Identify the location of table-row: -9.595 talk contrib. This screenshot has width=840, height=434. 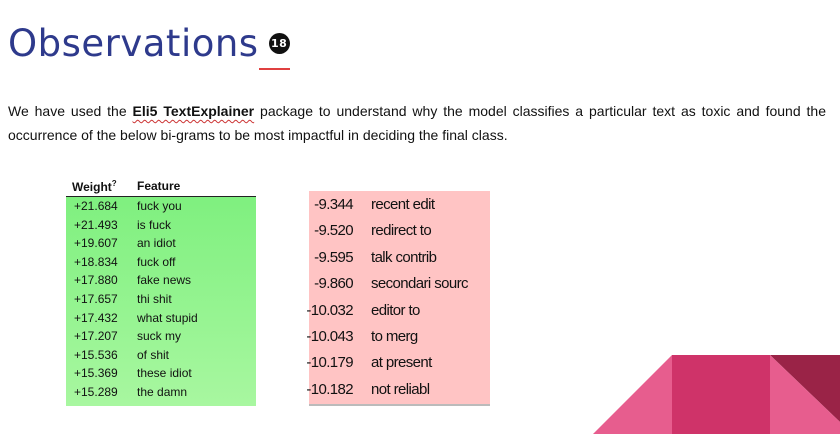
(399, 257).